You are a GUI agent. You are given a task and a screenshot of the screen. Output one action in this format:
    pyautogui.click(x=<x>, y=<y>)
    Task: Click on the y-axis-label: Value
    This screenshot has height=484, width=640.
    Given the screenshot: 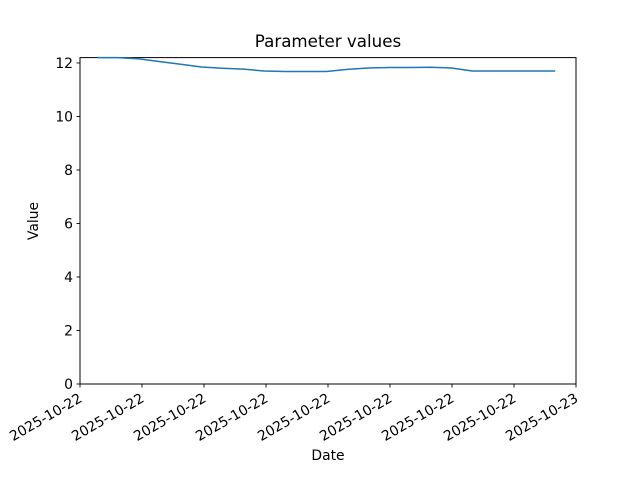 What is the action you would take?
    pyautogui.click(x=34, y=221)
    